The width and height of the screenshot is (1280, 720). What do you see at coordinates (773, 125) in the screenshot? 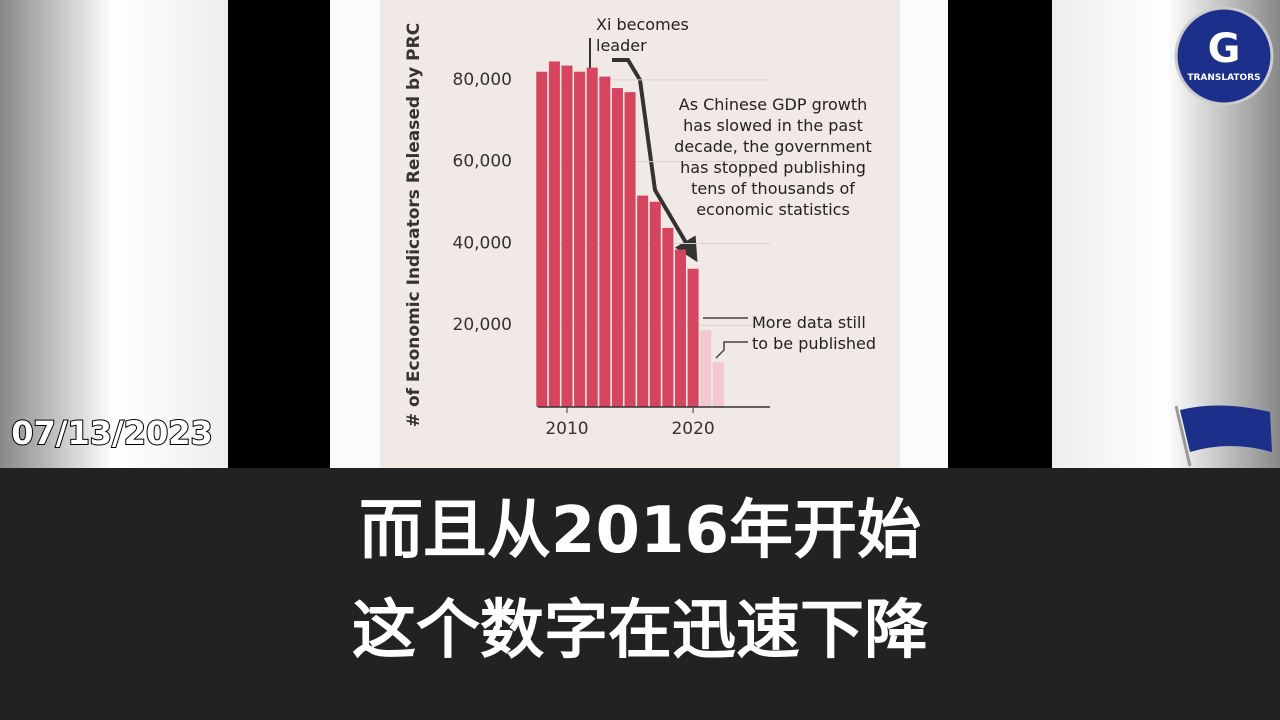
I see `annotation: has slowed in the past` at bounding box center [773, 125].